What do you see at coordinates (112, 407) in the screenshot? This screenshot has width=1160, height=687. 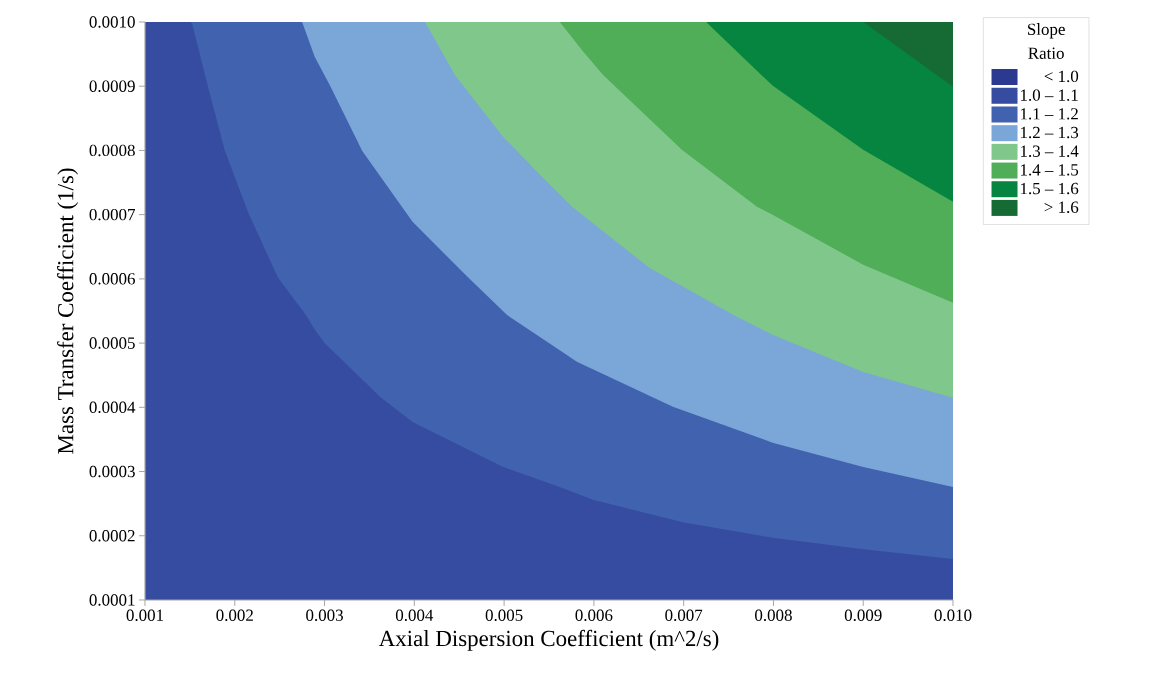 I see `y-tick-label: 0.0004` at bounding box center [112, 407].